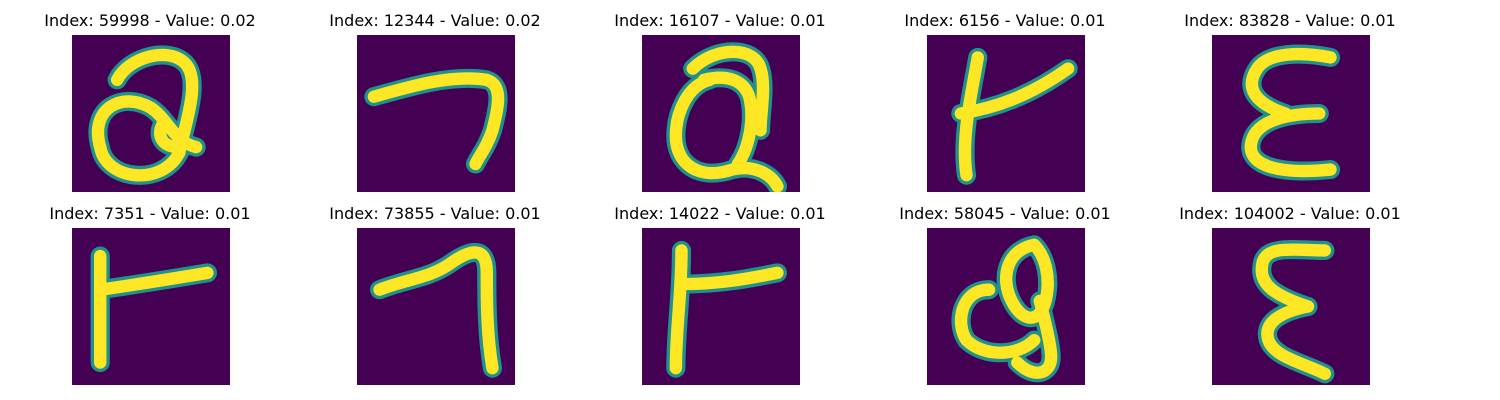 The image size is (1500, 400). I want to click on image-panel: Index: 7351 - Value: 0.01, so click(150, 290).